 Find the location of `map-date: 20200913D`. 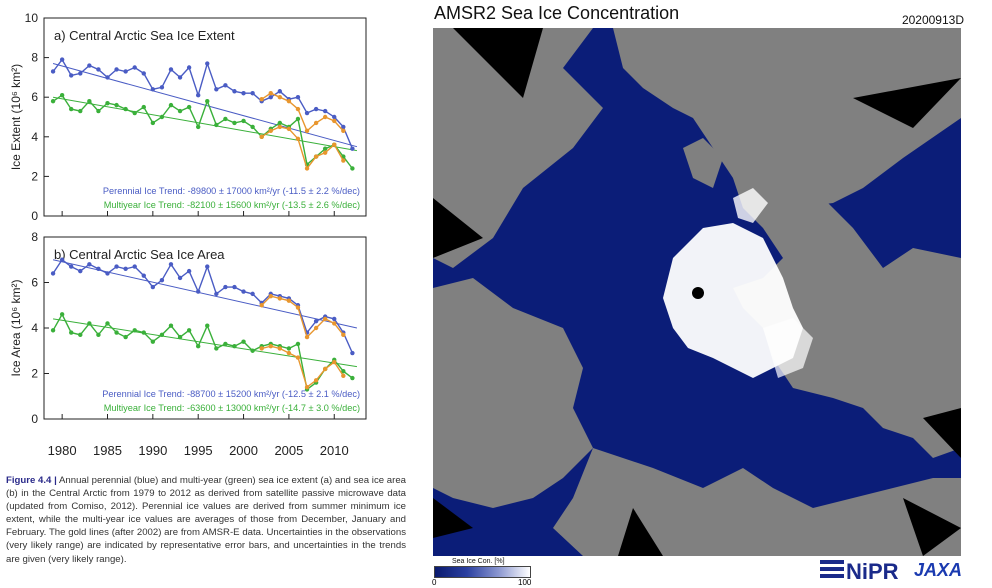

map-date: 20200913D is located at coordinates (932, 20).